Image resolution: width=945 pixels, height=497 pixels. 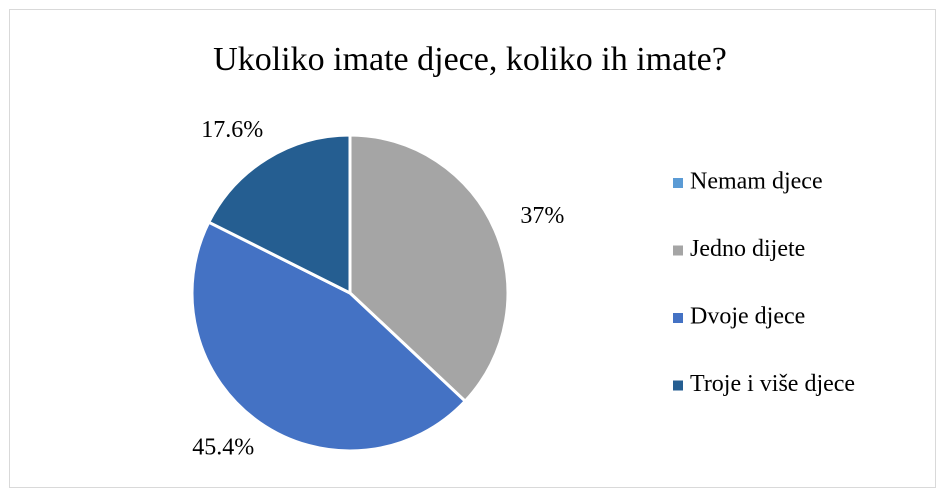 What do you see at coordinates (223, 447) in the screenshot?
I see `data-label: 45.4%` at bounding box center [223, 447].